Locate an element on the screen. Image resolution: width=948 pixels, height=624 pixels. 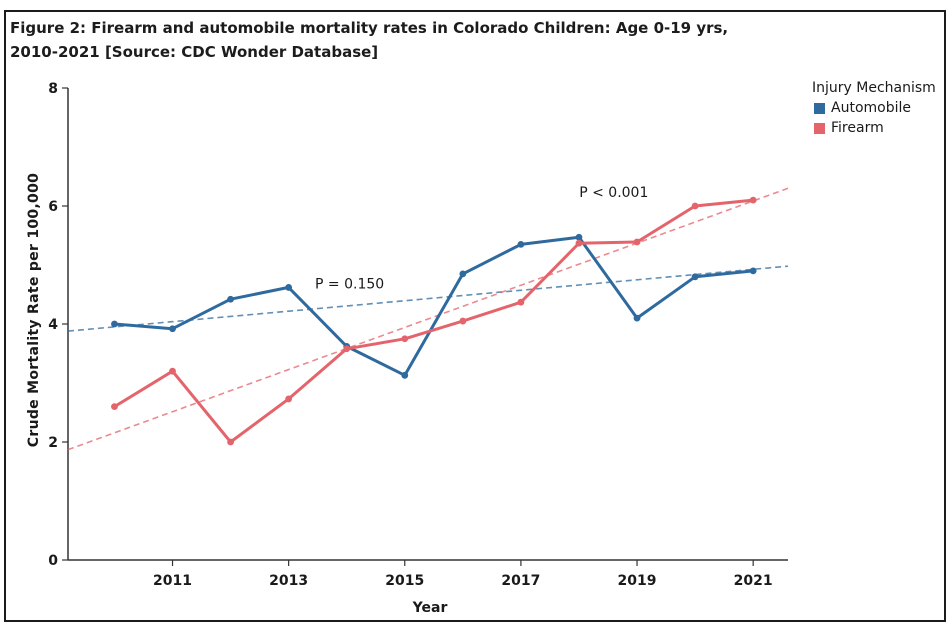
y-tick-label: 4 is located at coordinates (53, 325).